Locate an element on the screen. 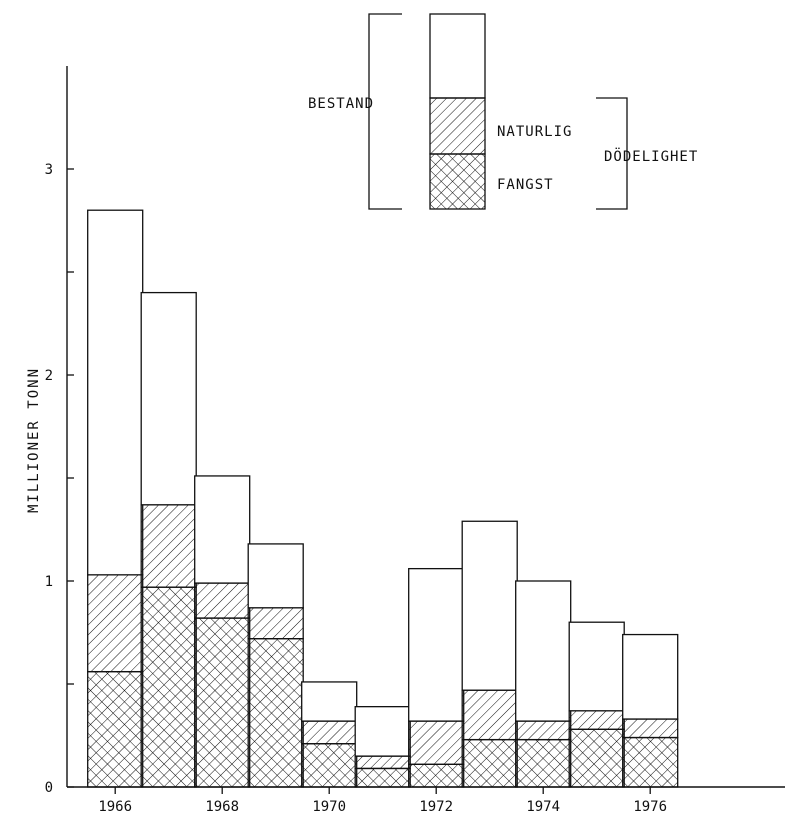 The image size is (786, 818). bar-fangst-1970 is located at coordinates (329, 765).